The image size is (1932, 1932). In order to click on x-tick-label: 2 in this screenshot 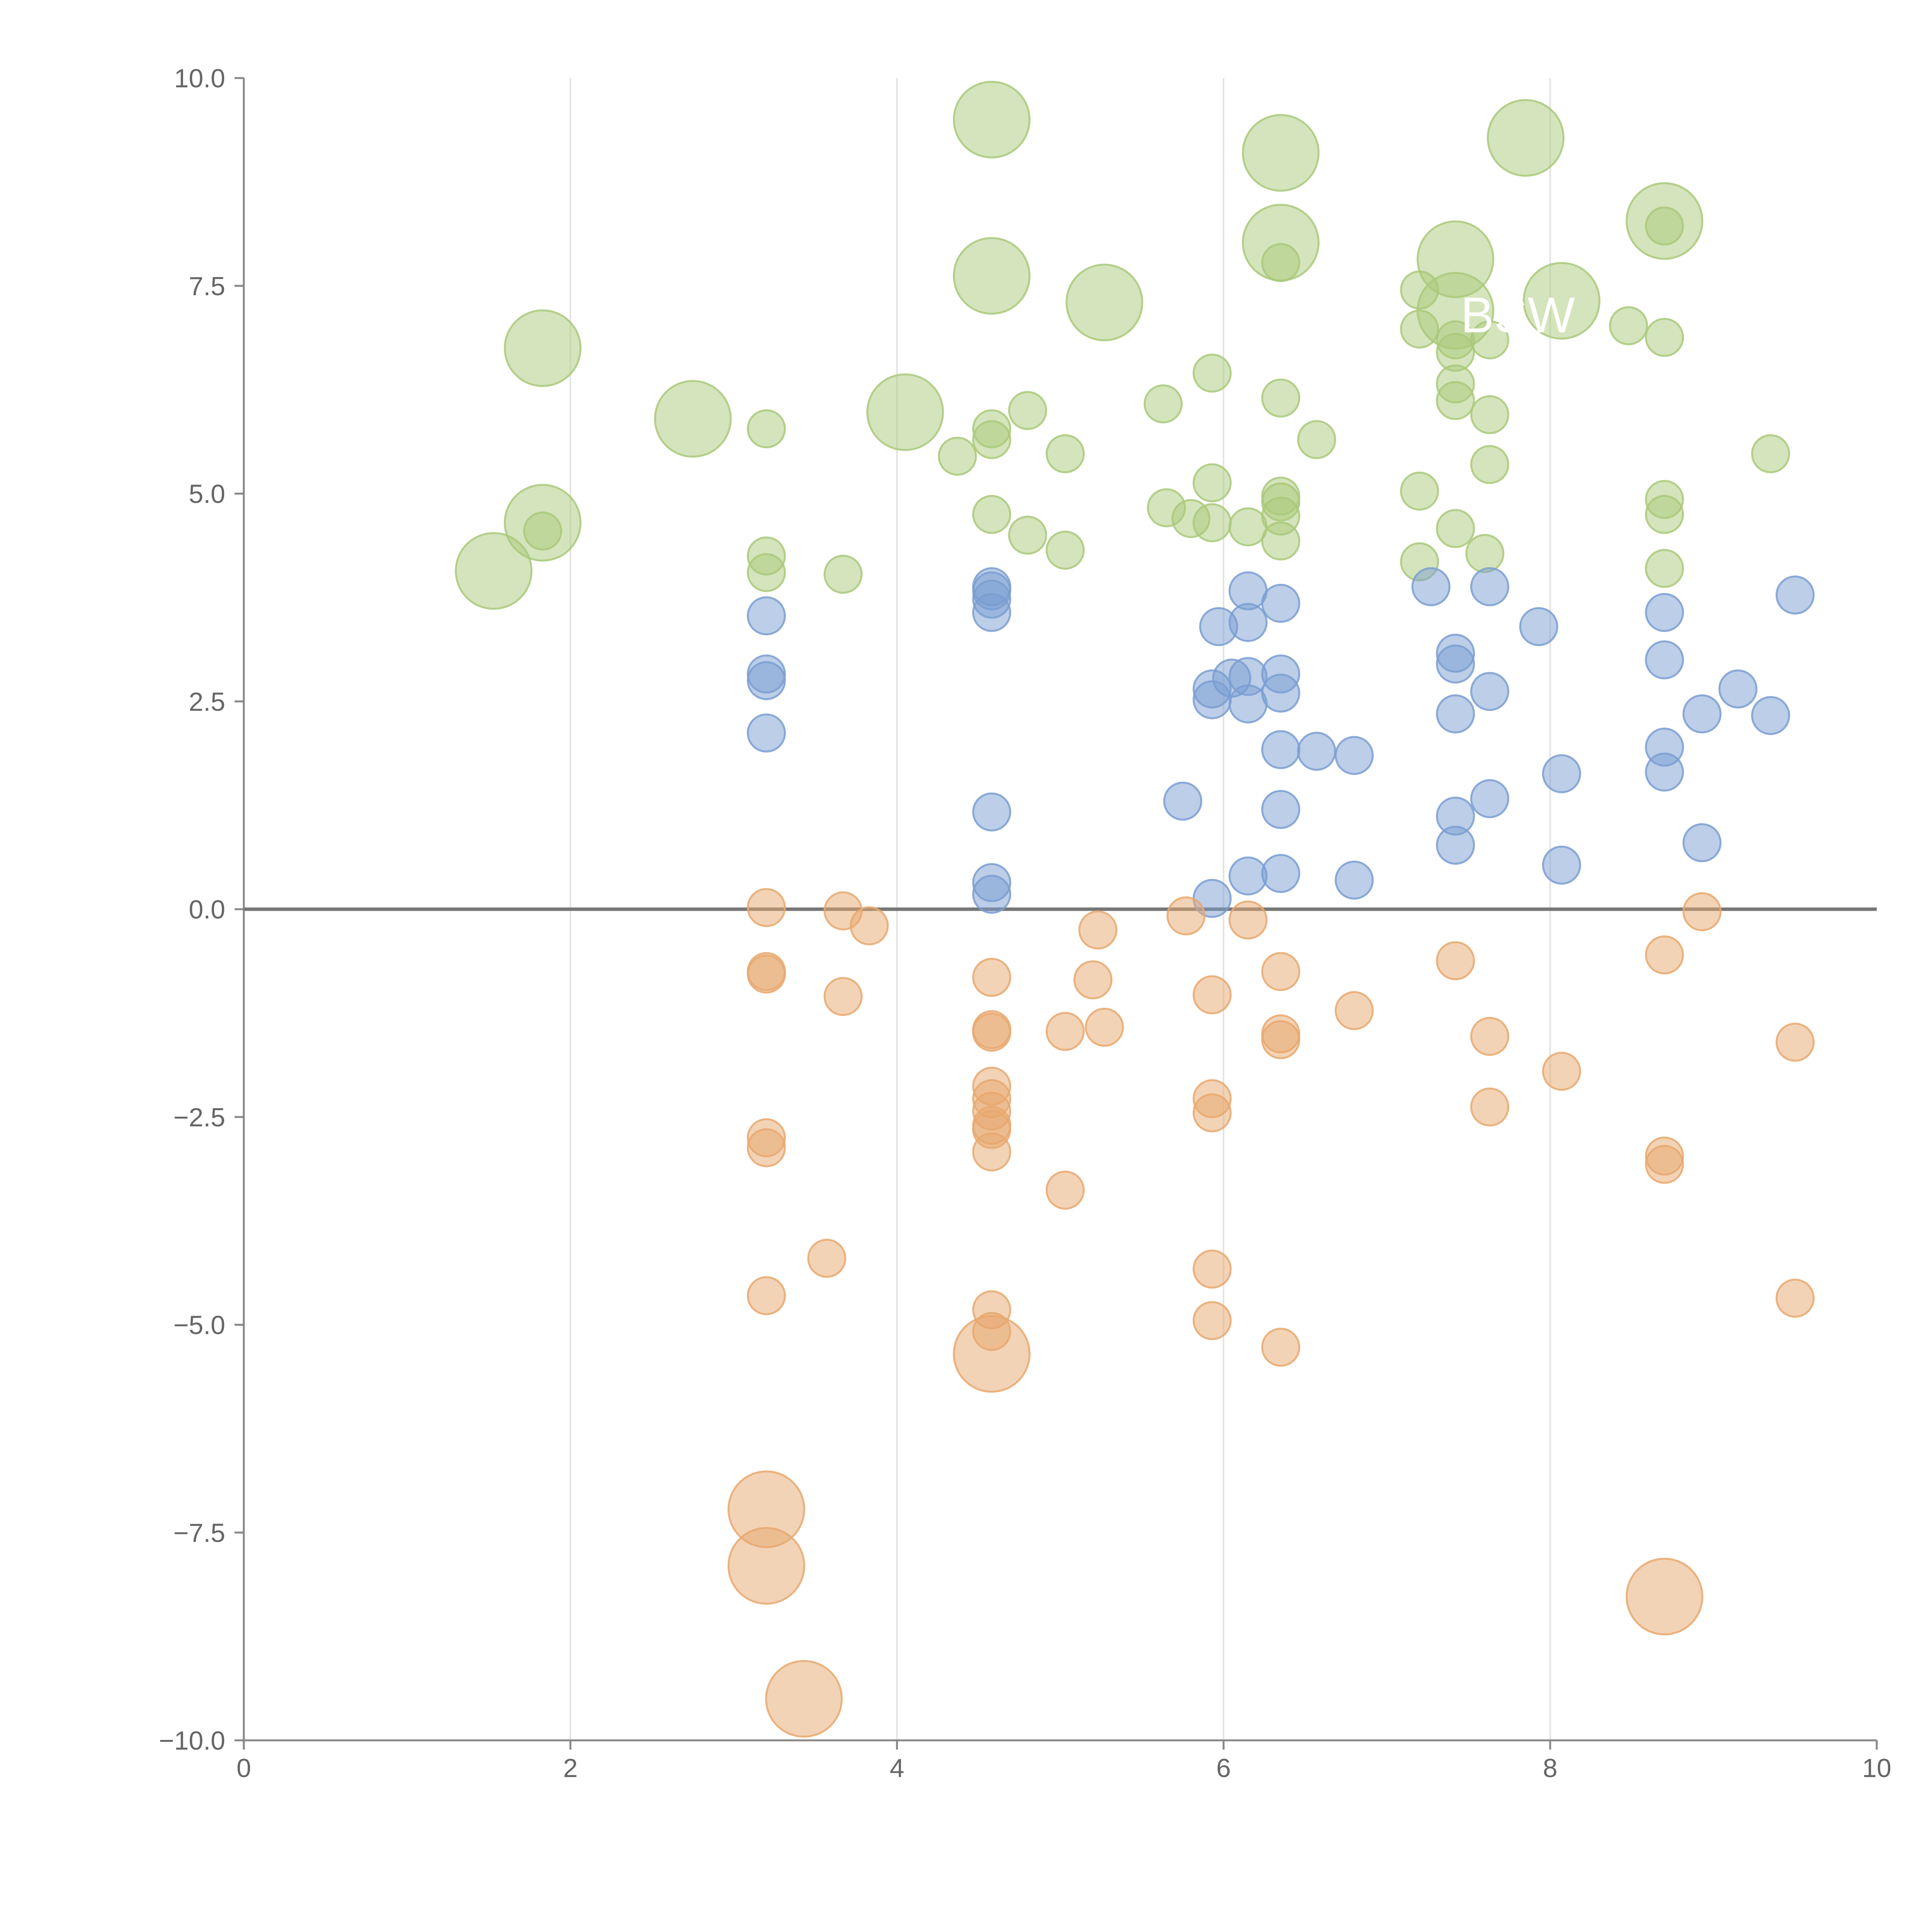, I will do `click(571, 1768)`.